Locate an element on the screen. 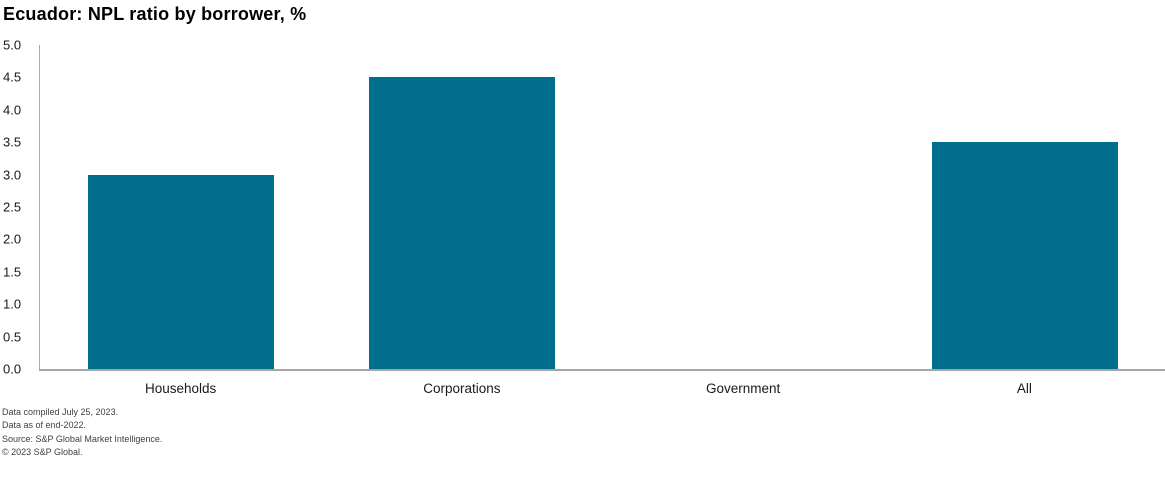  footnote-data-compiled: Data compiled July 25, 2023. is located at coordinates (60, 412).